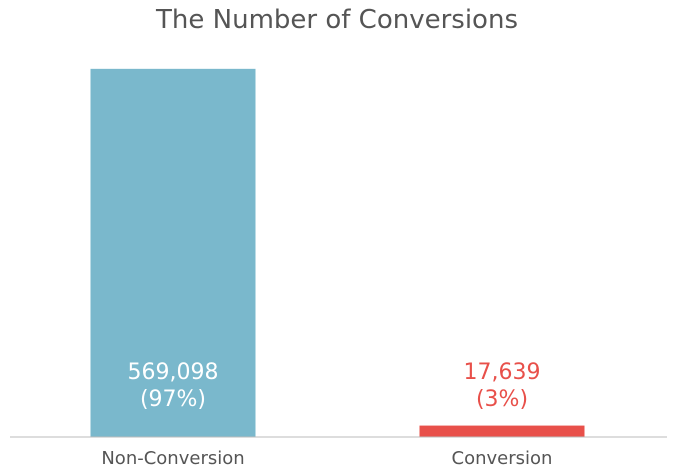 This screenshot has width=675, height=476. Describe the element at coordinates (326, 458) in the screenshot. I see `x-tick-labels: Non-Conversion Conversion` at that location.